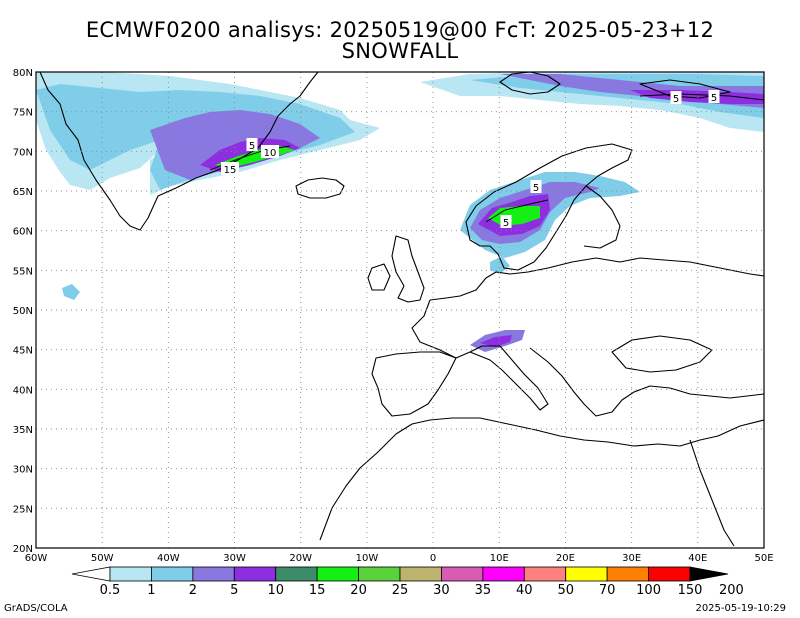 The image size is (800, 618). Describe the element at coordinates (367, 558) in the screenshot. I see `lon-tick-label: 10W` at that location.